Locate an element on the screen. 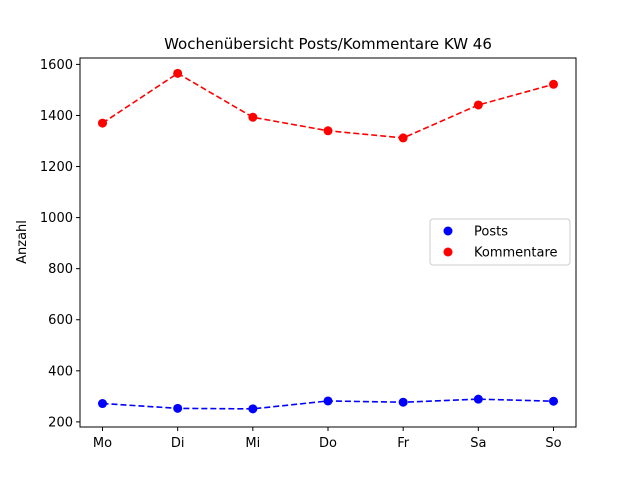  x-tick-label: Sa is located at coordinates (478, 443).